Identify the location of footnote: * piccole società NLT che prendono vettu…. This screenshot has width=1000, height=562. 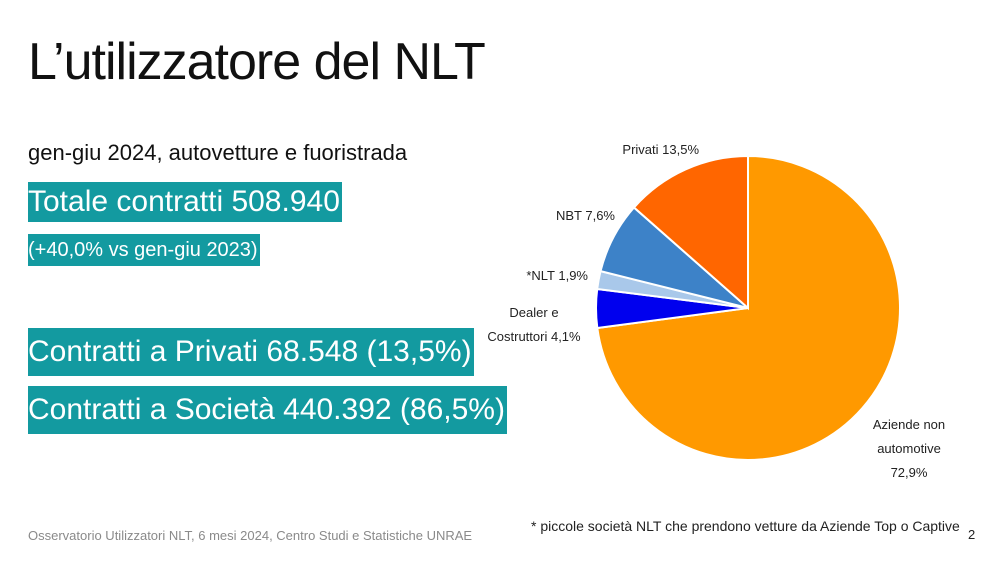
(745, 526).